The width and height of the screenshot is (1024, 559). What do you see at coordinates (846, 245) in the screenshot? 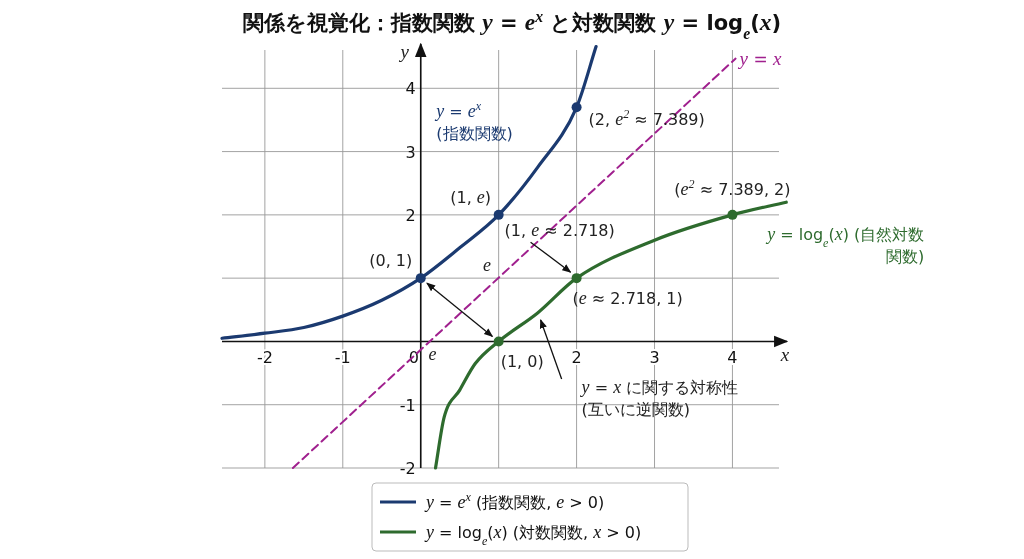
I see `annotation: y = log$_{e}$(x) (自然対数関数)` at bounding box center [846, 245].